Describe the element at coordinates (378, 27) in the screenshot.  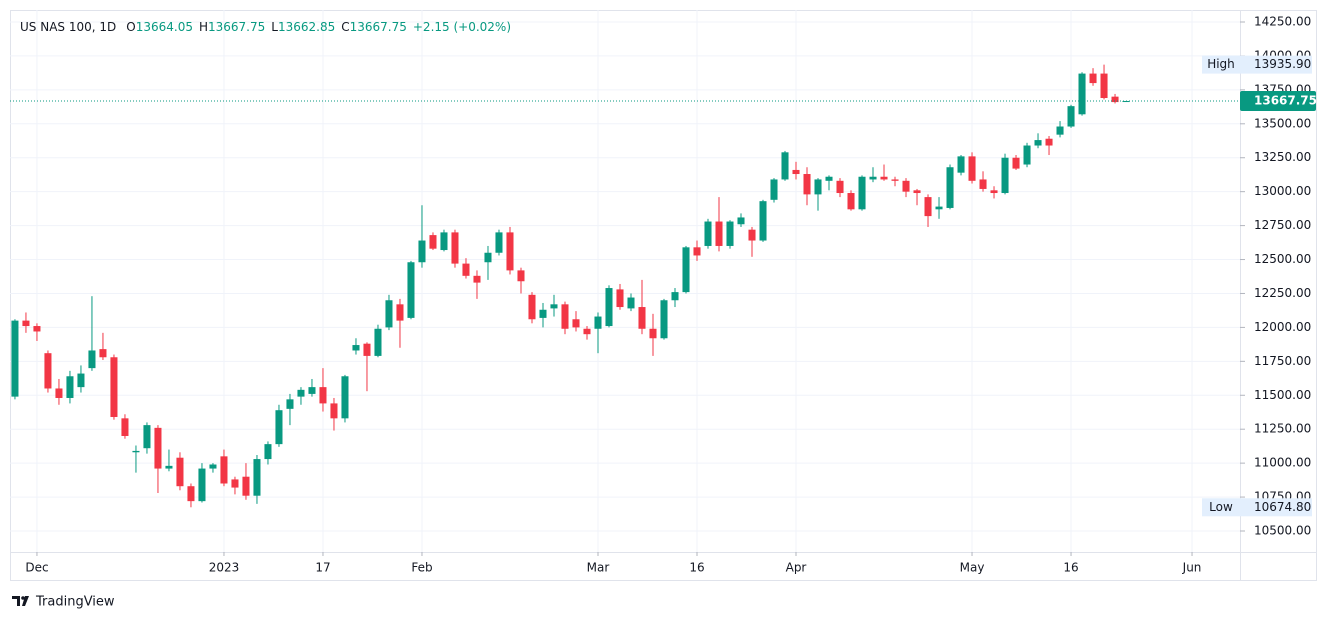
I see `ohlc-value: 13667.75` at that location.